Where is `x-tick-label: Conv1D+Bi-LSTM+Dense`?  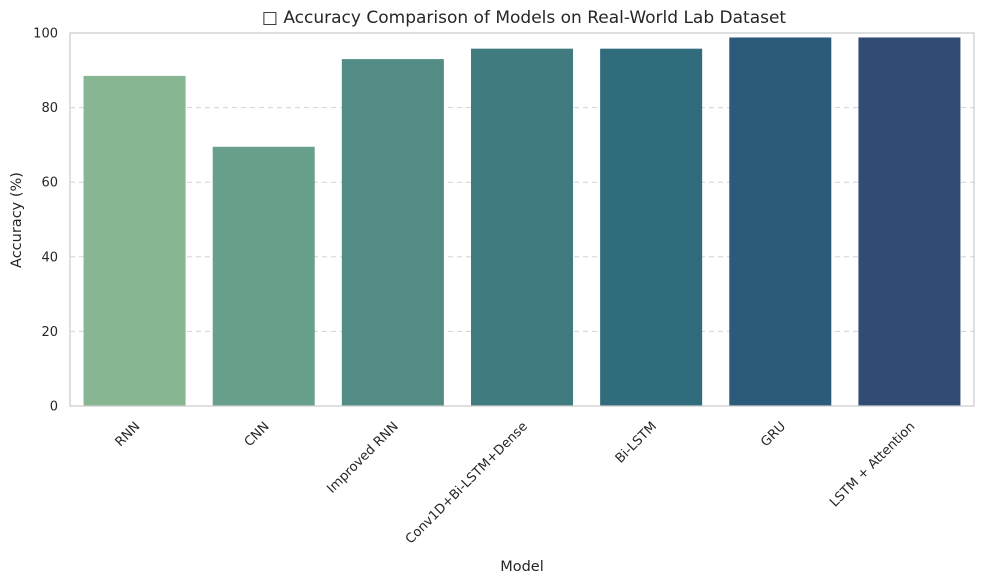
x-tick-label: Conv1D+Bi-LSTM+Dense is located at coordinates (467, 483).